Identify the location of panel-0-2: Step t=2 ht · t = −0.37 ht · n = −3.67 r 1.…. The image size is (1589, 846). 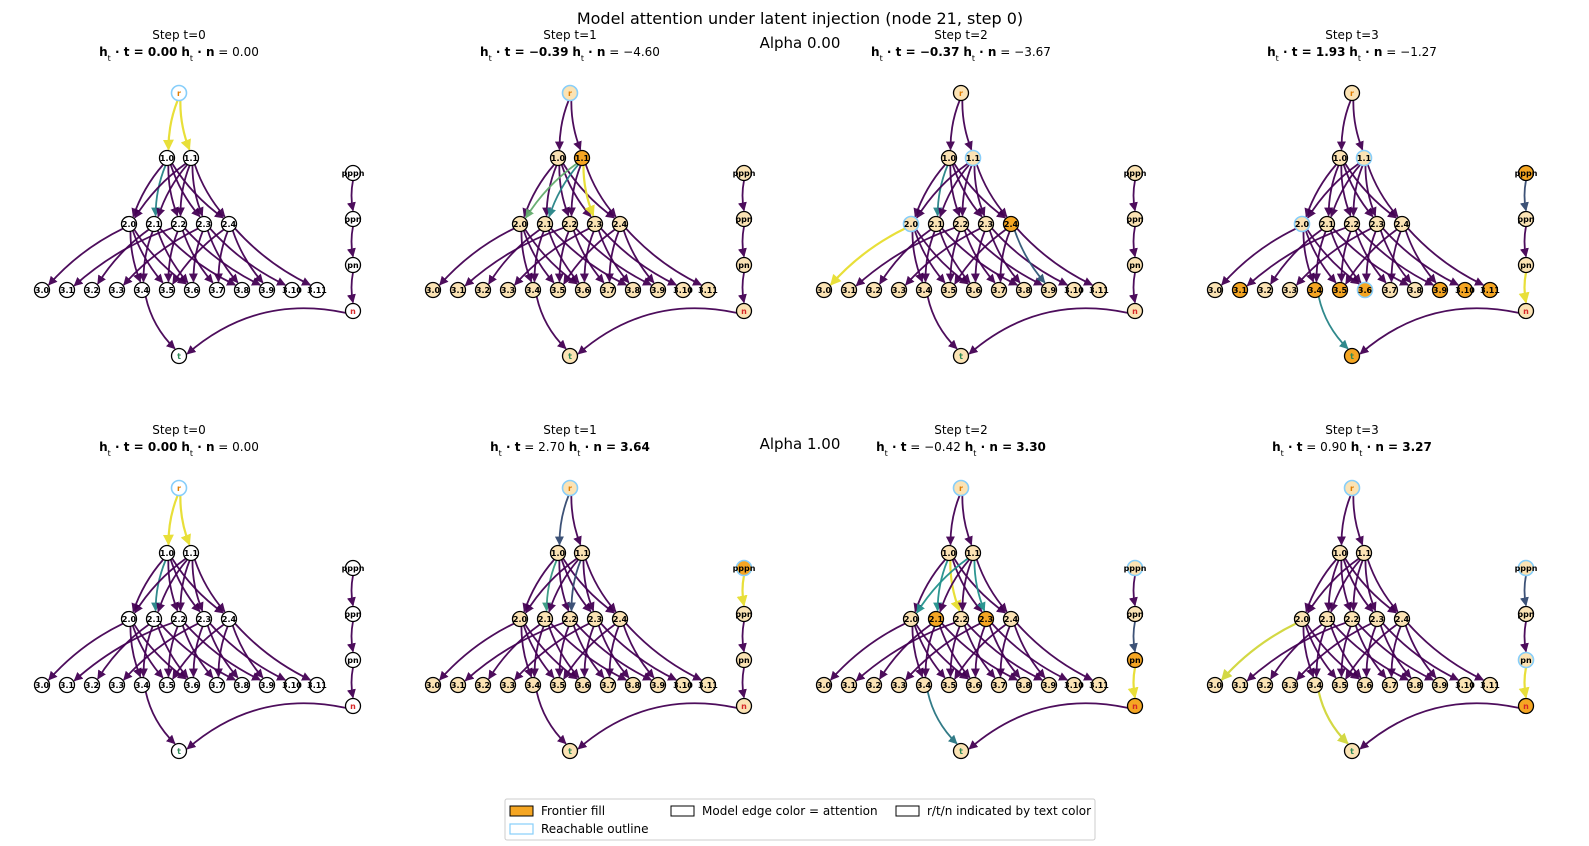
(981, 196).